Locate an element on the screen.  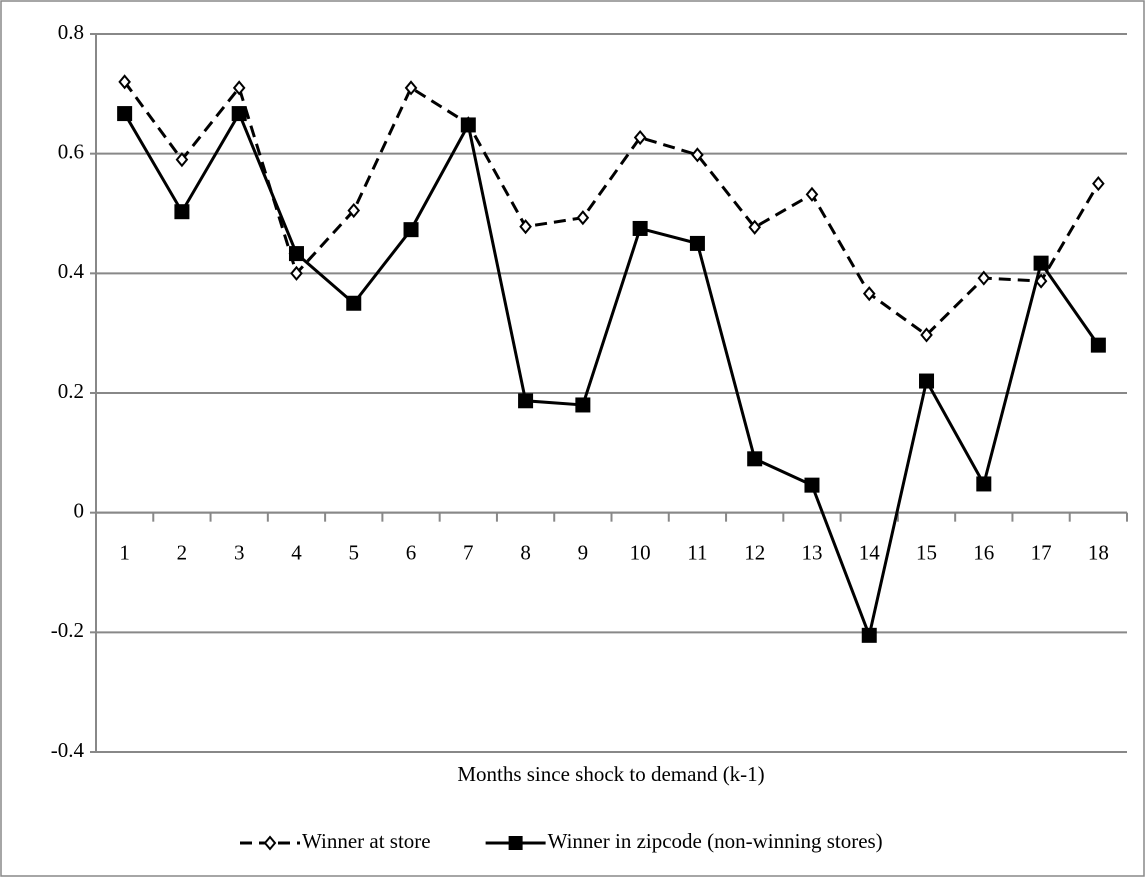
x-tick-label: 15 is located at coordinates (926, 552).